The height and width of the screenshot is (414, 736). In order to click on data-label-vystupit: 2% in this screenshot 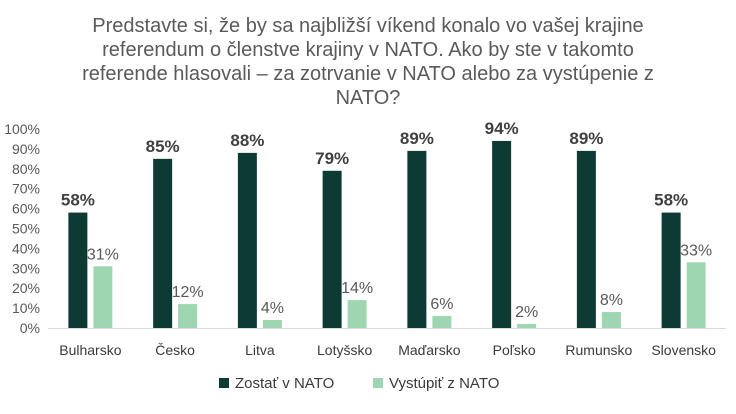, I will do `click(526, 312)`.